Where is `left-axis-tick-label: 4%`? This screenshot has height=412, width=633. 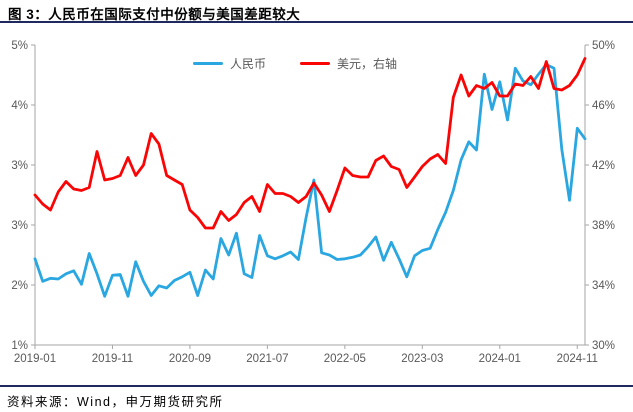
left-axis-tick-label: 4% is located at coordinates (19, 106).